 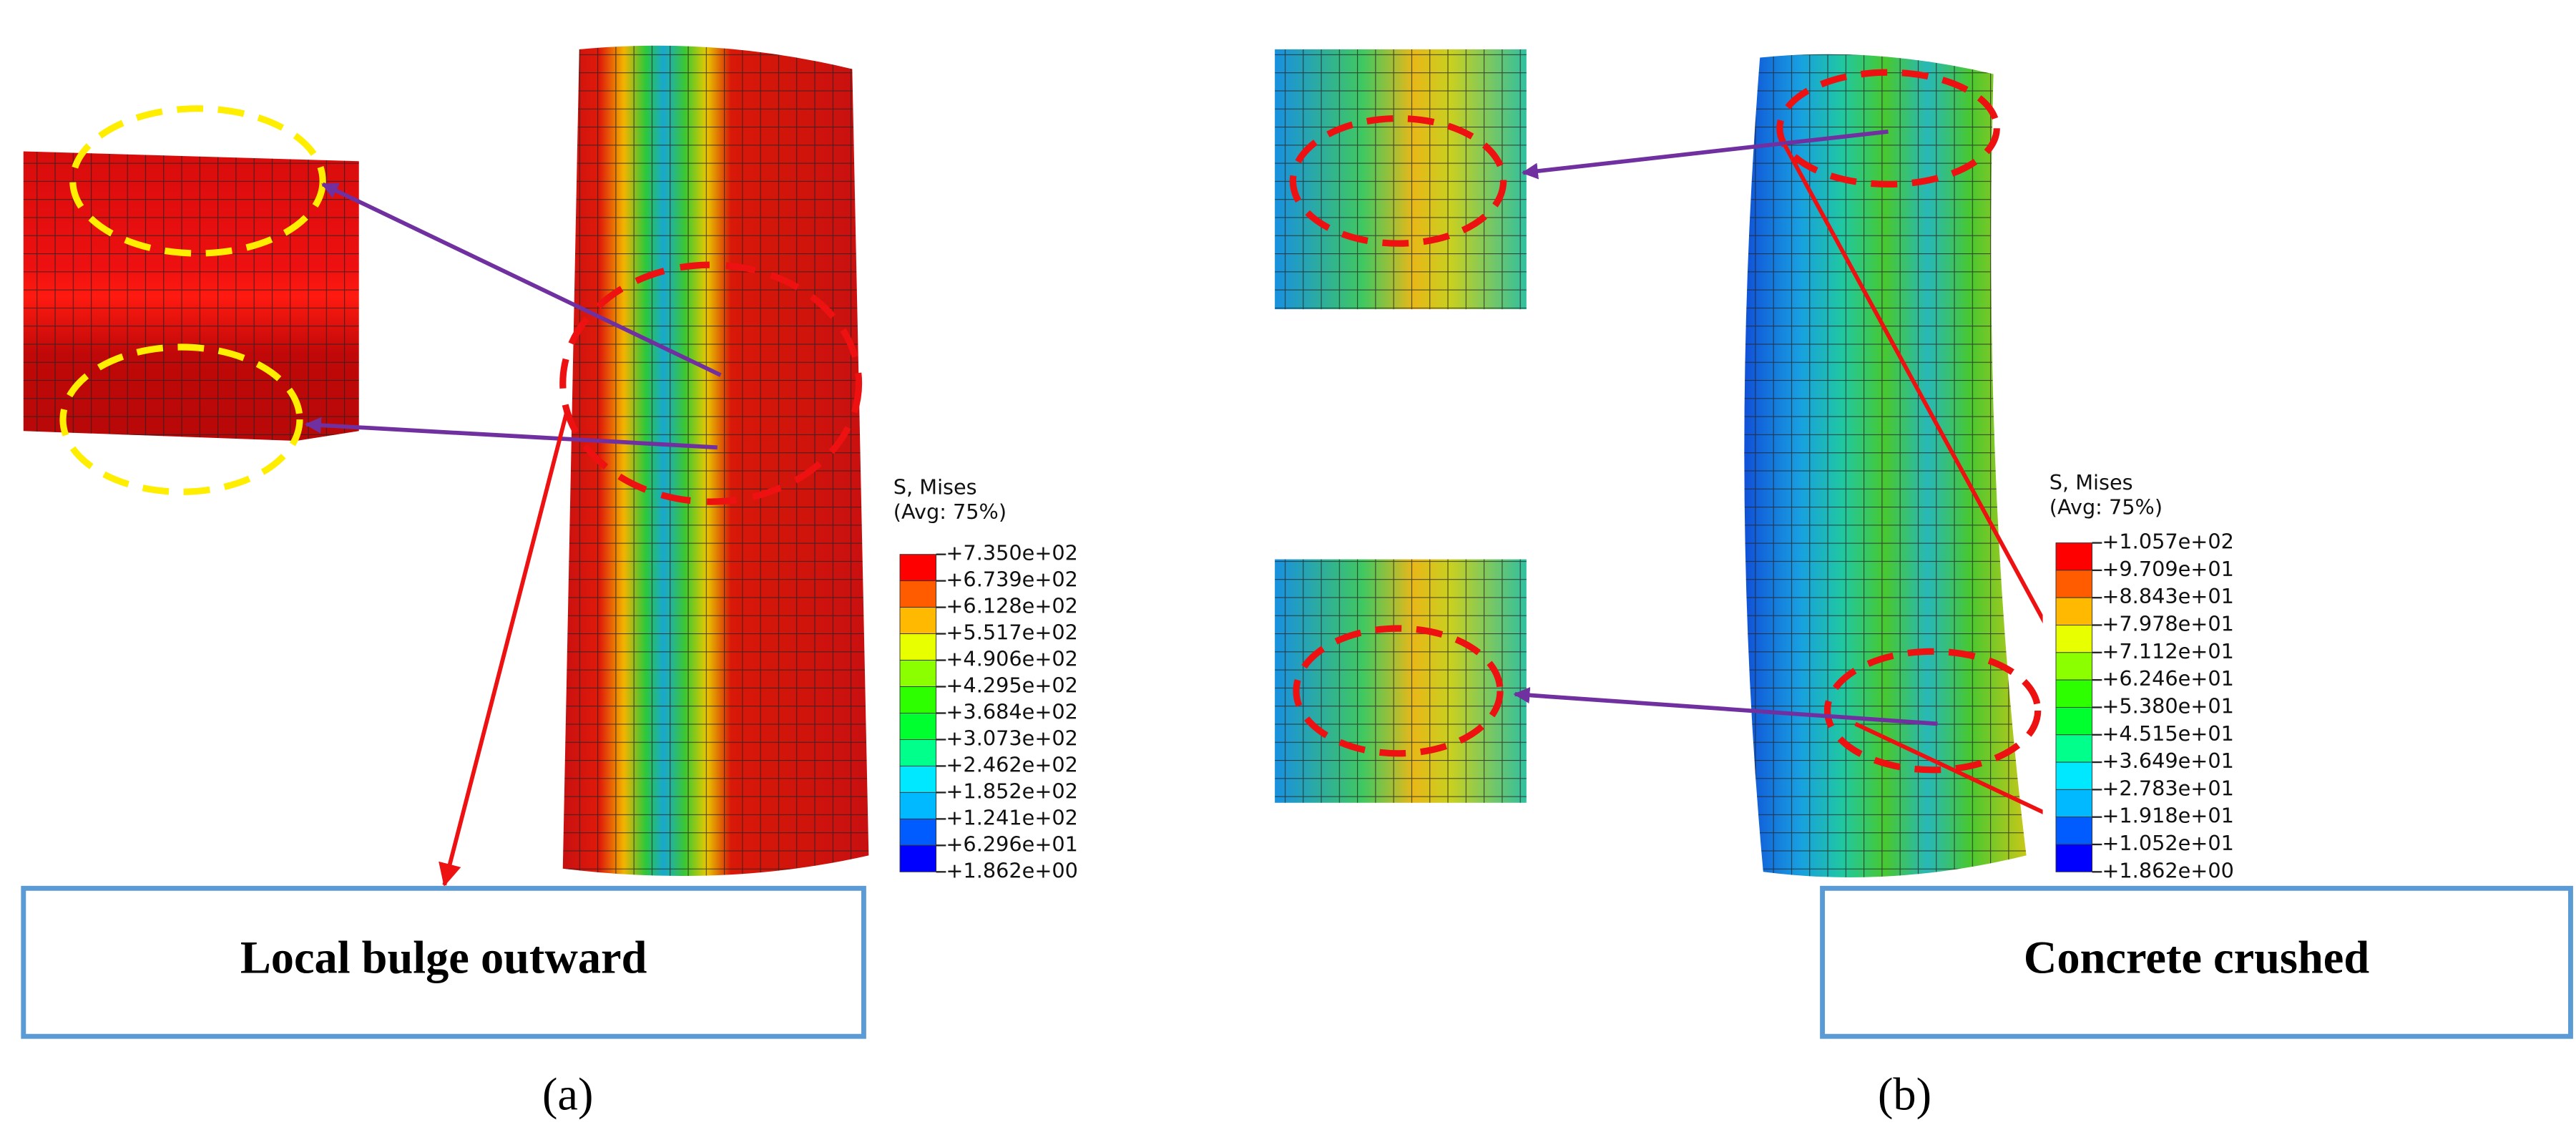 What do you see at coordinates (1012, 553) in the screenshot?
I see `legend-label: +7.350e+02` at bounding box center [1012, 553].